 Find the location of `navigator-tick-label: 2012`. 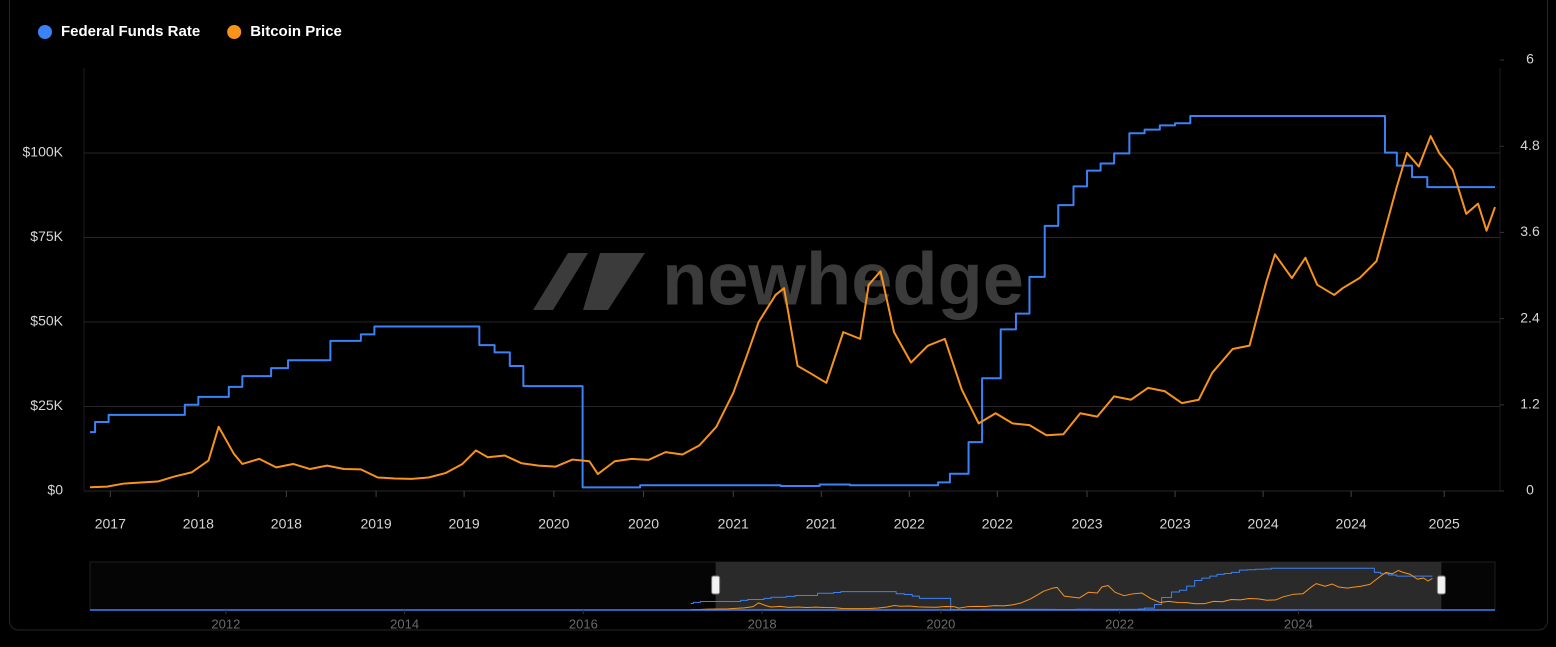

navigator-tick-label: 2012 is located at coordinates (225, 623).